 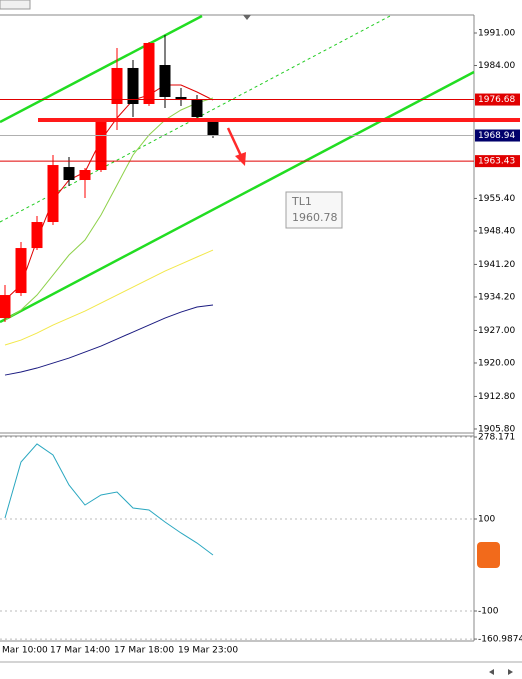 I want to click on price-label: 1963.43, so click(x=496, y=162).